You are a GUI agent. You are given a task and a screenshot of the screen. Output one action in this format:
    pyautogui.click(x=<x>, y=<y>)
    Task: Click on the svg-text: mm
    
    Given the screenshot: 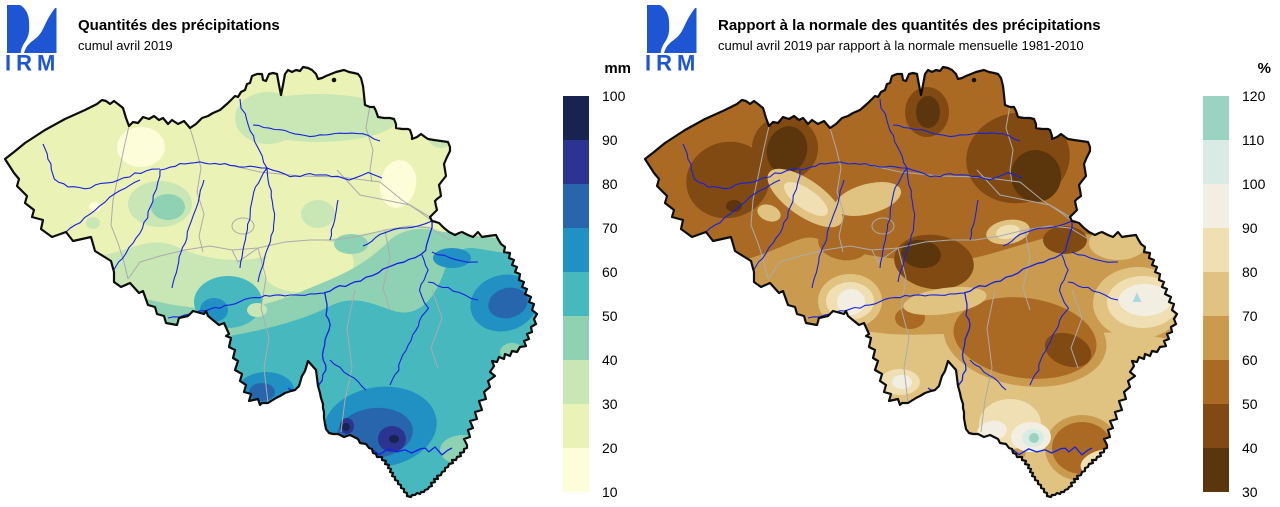 What is the action you would take?
    pyautogui.click(x=617, y=68)
    